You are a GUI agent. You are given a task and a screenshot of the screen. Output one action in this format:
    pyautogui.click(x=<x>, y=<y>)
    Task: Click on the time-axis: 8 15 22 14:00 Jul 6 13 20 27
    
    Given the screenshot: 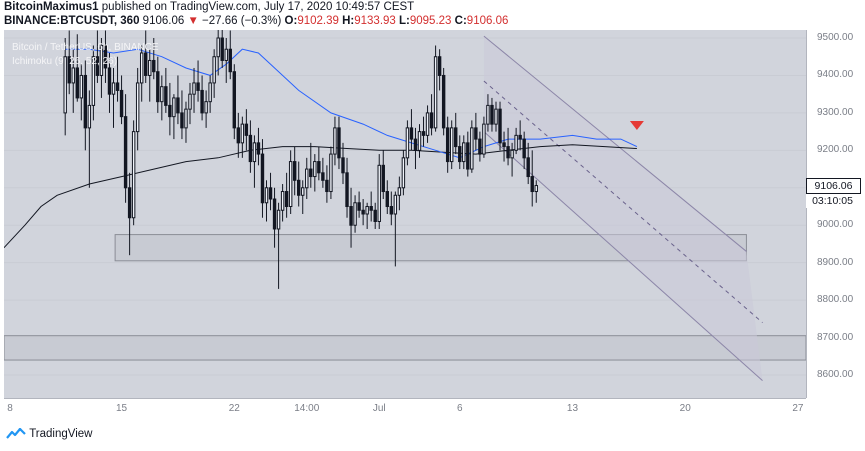 What is the action you would take?
    pyautogui.click(x=405, y=408)
    